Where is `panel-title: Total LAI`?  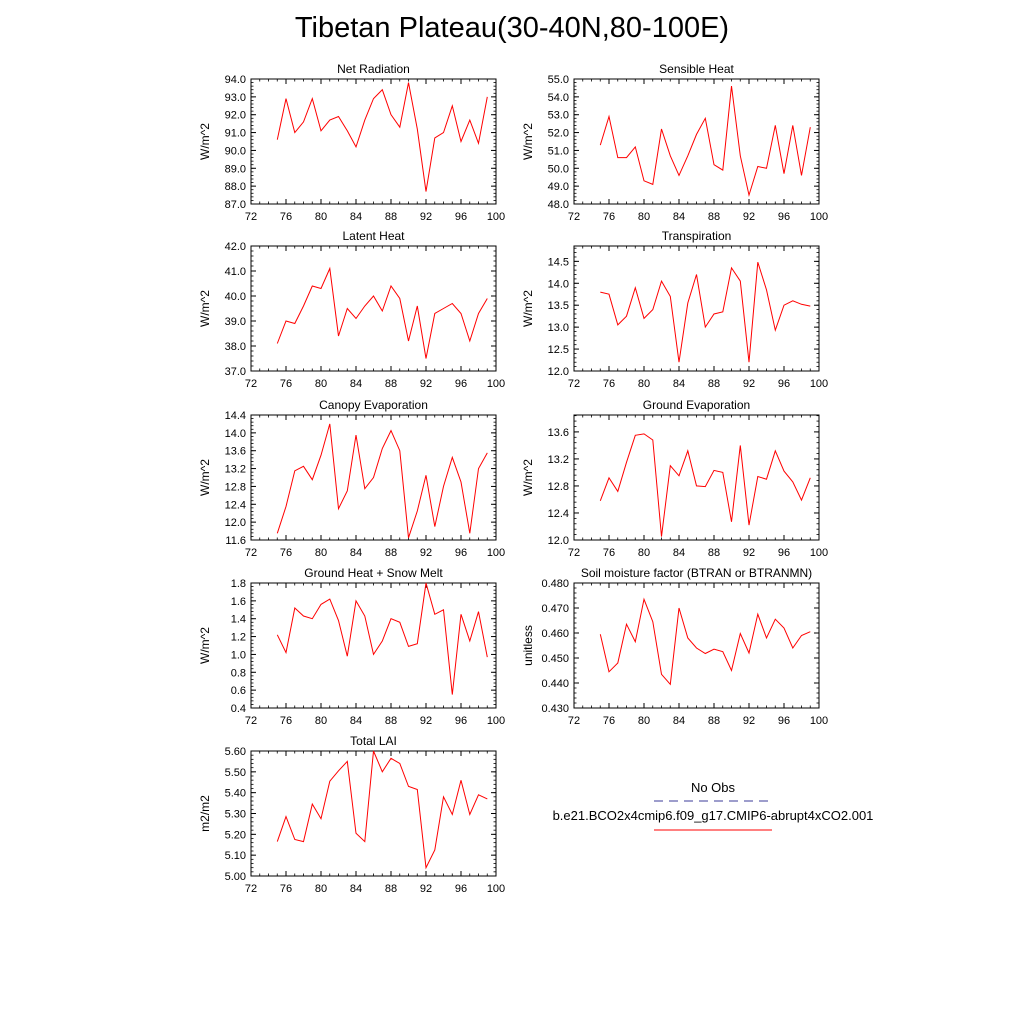
panel-title: Total LAI is located at coordinates (373, 741).